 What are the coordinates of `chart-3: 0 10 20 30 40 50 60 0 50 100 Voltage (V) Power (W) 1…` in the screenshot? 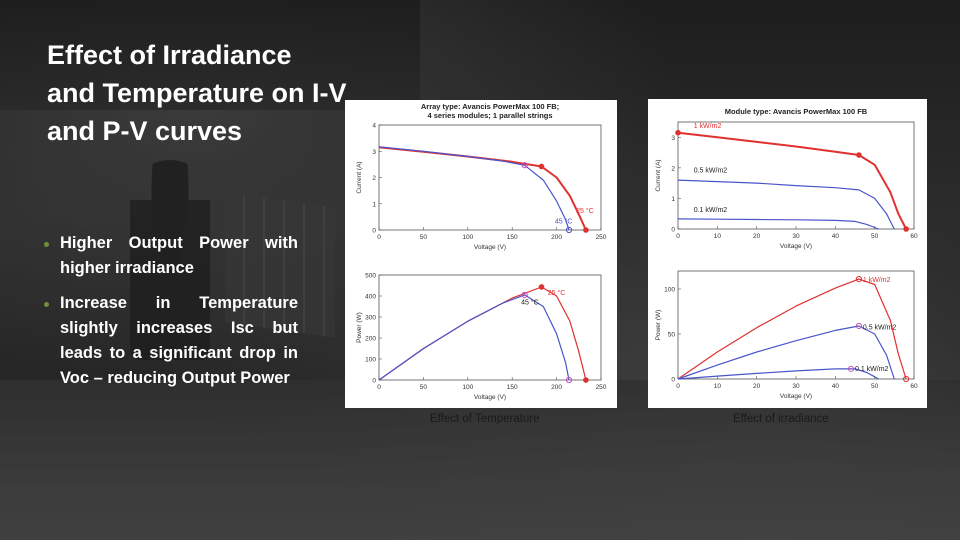 It's located at (786, 335).